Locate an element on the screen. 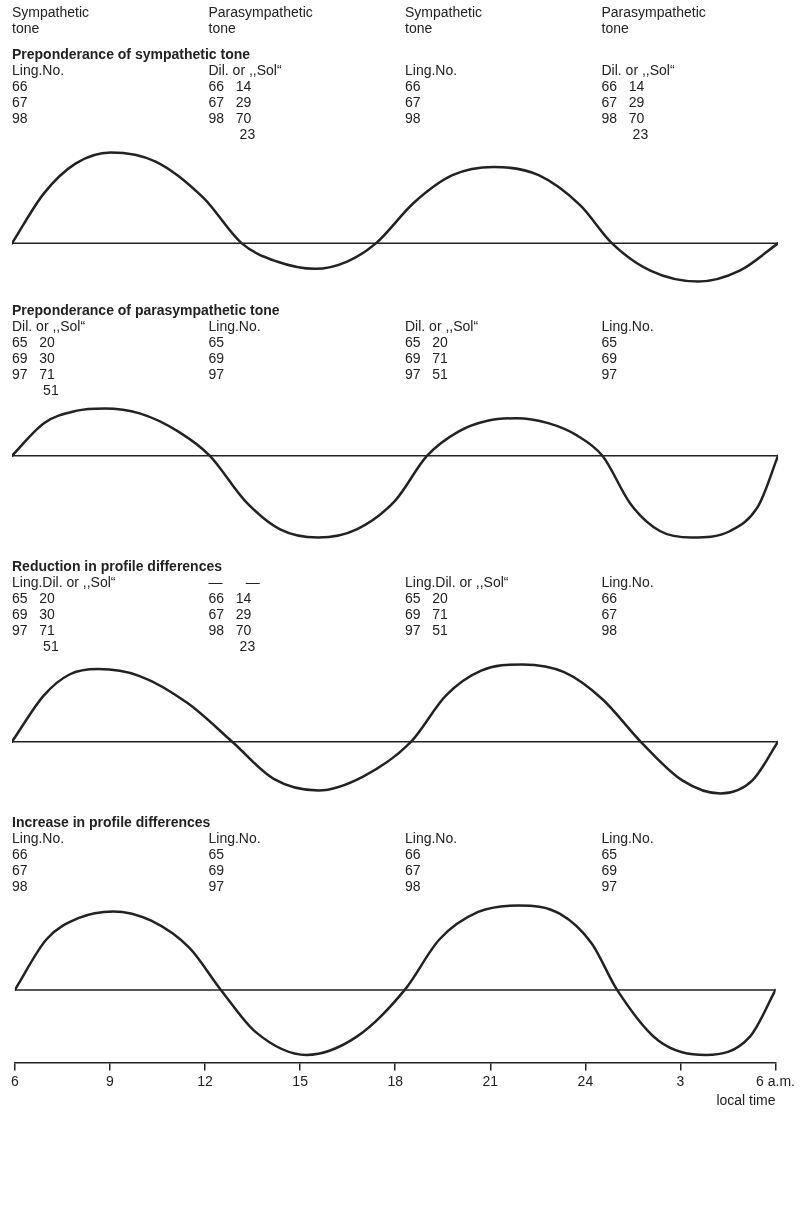  text: Dil. or ,,Sol“ 65 20 69 71 97 51 is located at coordinates (442, 351).